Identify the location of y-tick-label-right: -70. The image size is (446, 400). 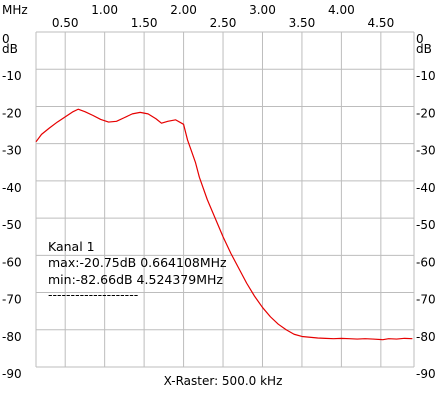
(426, 300).